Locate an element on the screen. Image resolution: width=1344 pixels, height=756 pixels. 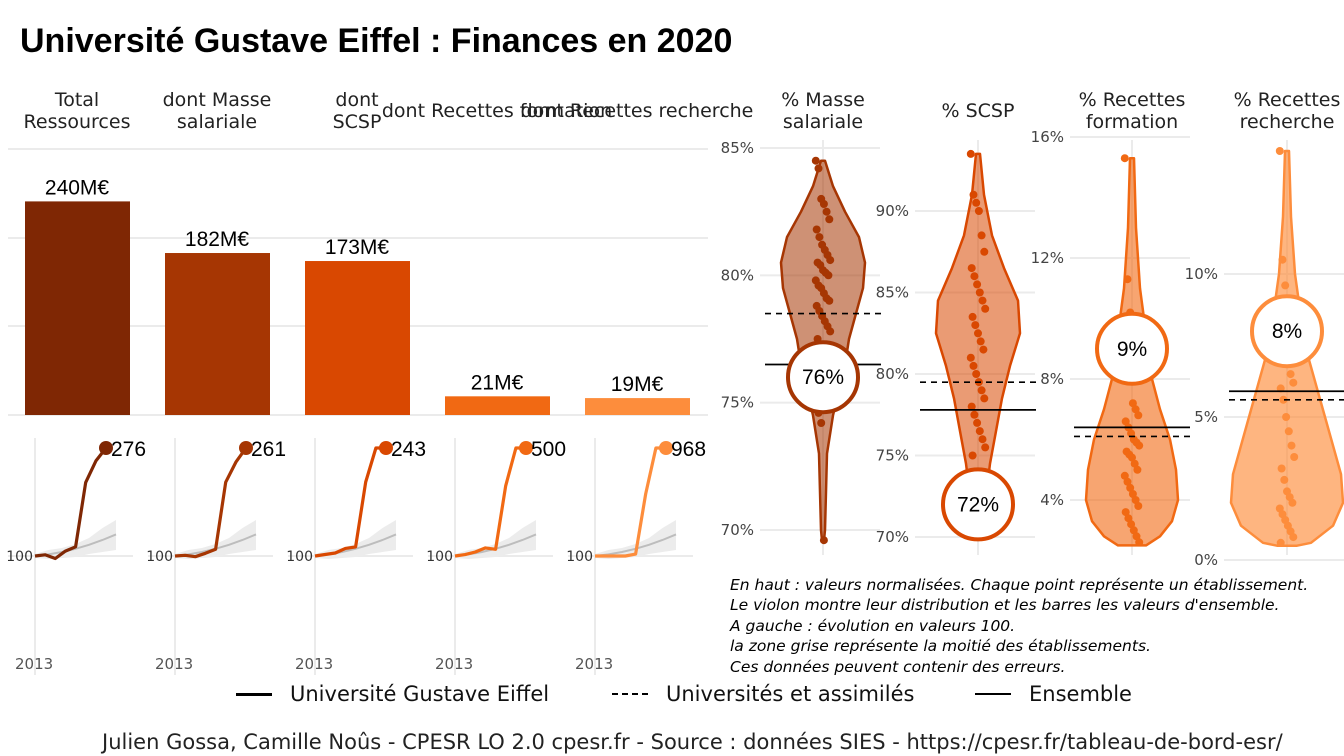
violin-title: salariale is located at coordinates (823, 122).